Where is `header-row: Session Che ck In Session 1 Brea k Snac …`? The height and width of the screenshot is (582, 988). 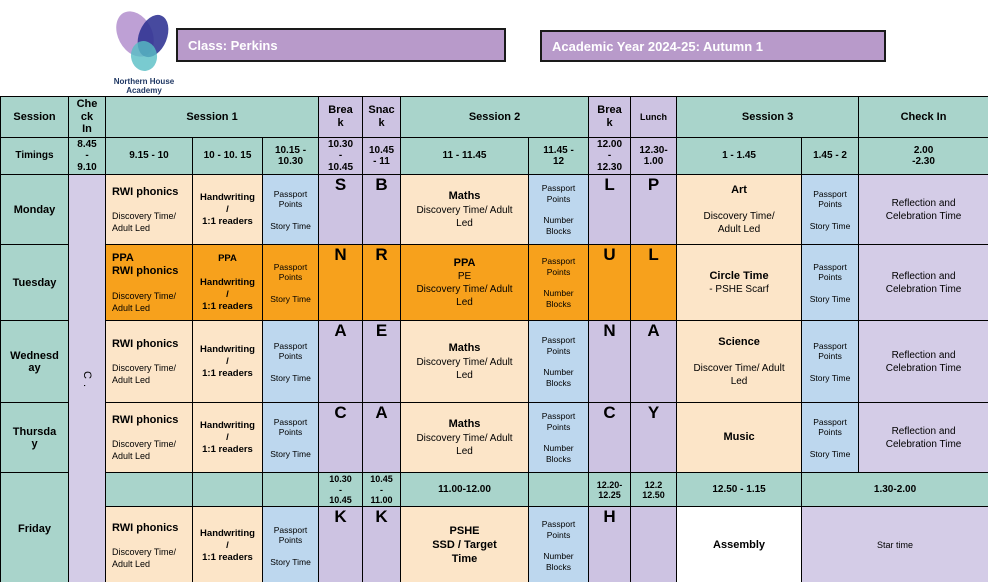 header-row: Session Che ck In Session 1 Brea k Snac … is located at coordinates (494, 117).